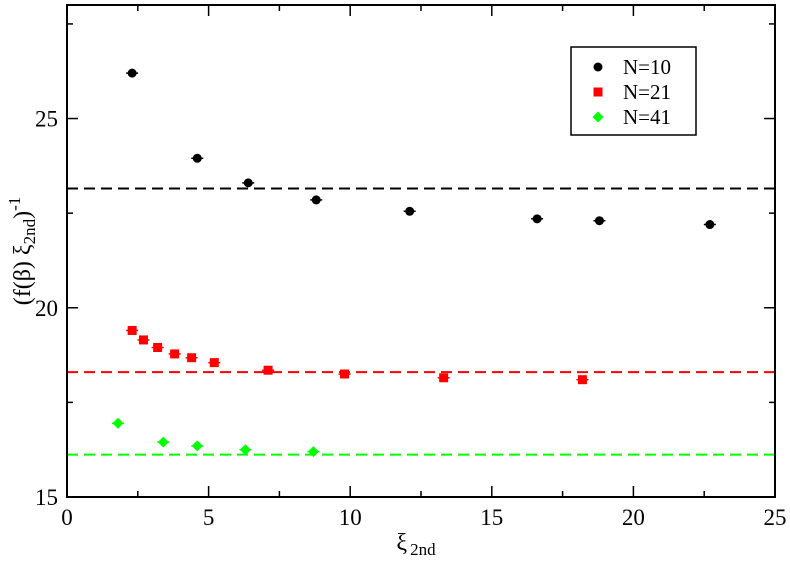 The image size is (790, 561). What do you see at coordinates (647, 117) in the screenshot?
I see `legend-label: N=41` at bounding box center [647, 117].